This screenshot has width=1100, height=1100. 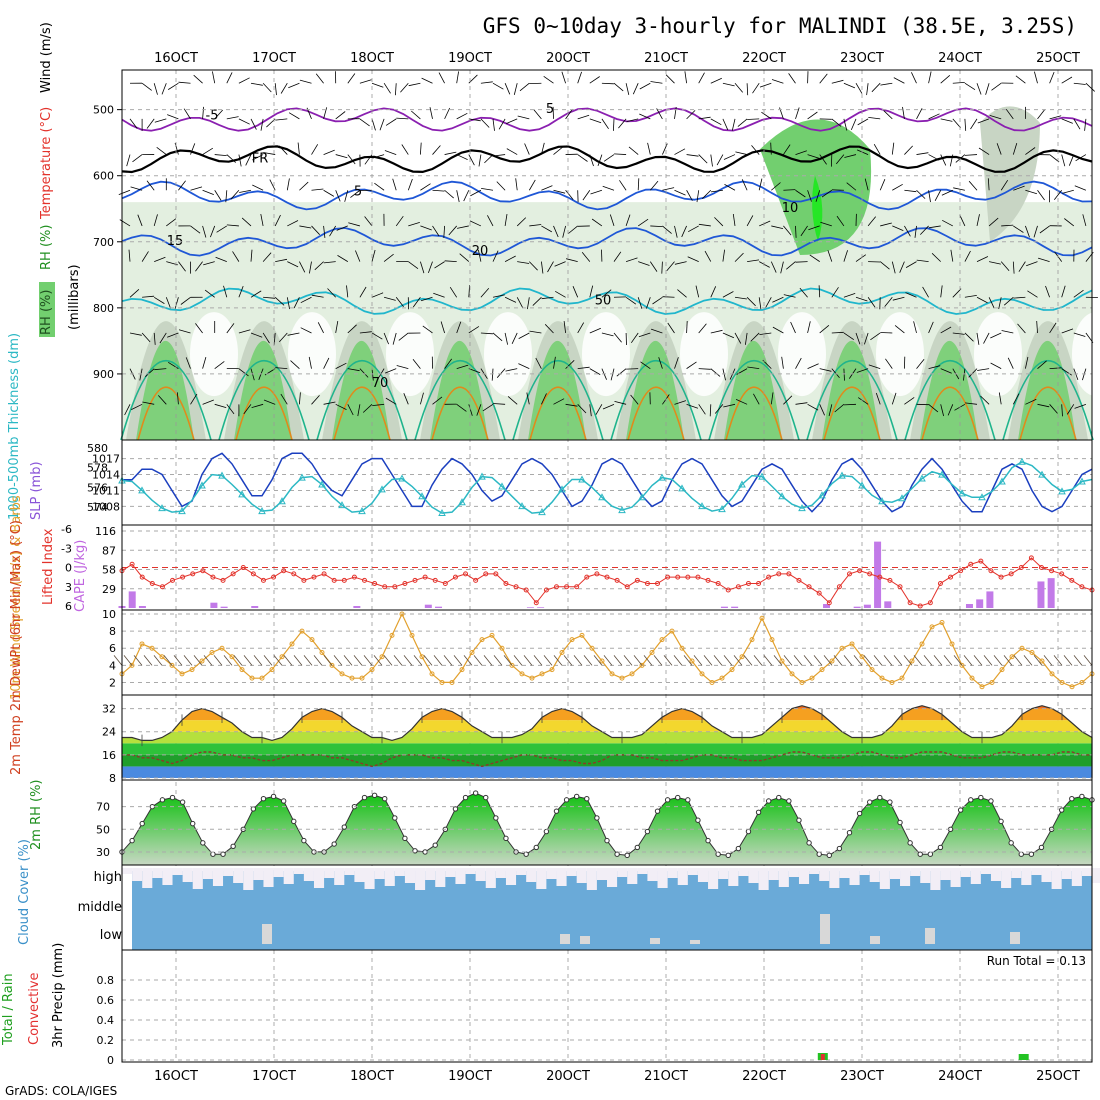 I want to click on temp-tick: 16, so click(x=109, y=755).